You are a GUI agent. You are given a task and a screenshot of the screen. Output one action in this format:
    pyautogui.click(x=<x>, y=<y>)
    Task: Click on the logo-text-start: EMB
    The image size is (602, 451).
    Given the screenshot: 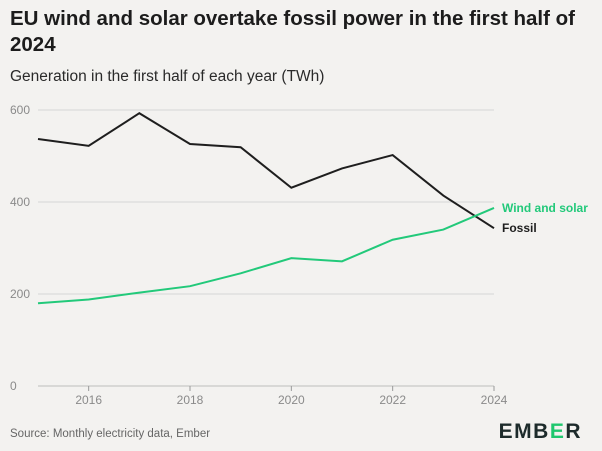 What is the action you would take?
    pyautogui.click(x=524, y=431)
    